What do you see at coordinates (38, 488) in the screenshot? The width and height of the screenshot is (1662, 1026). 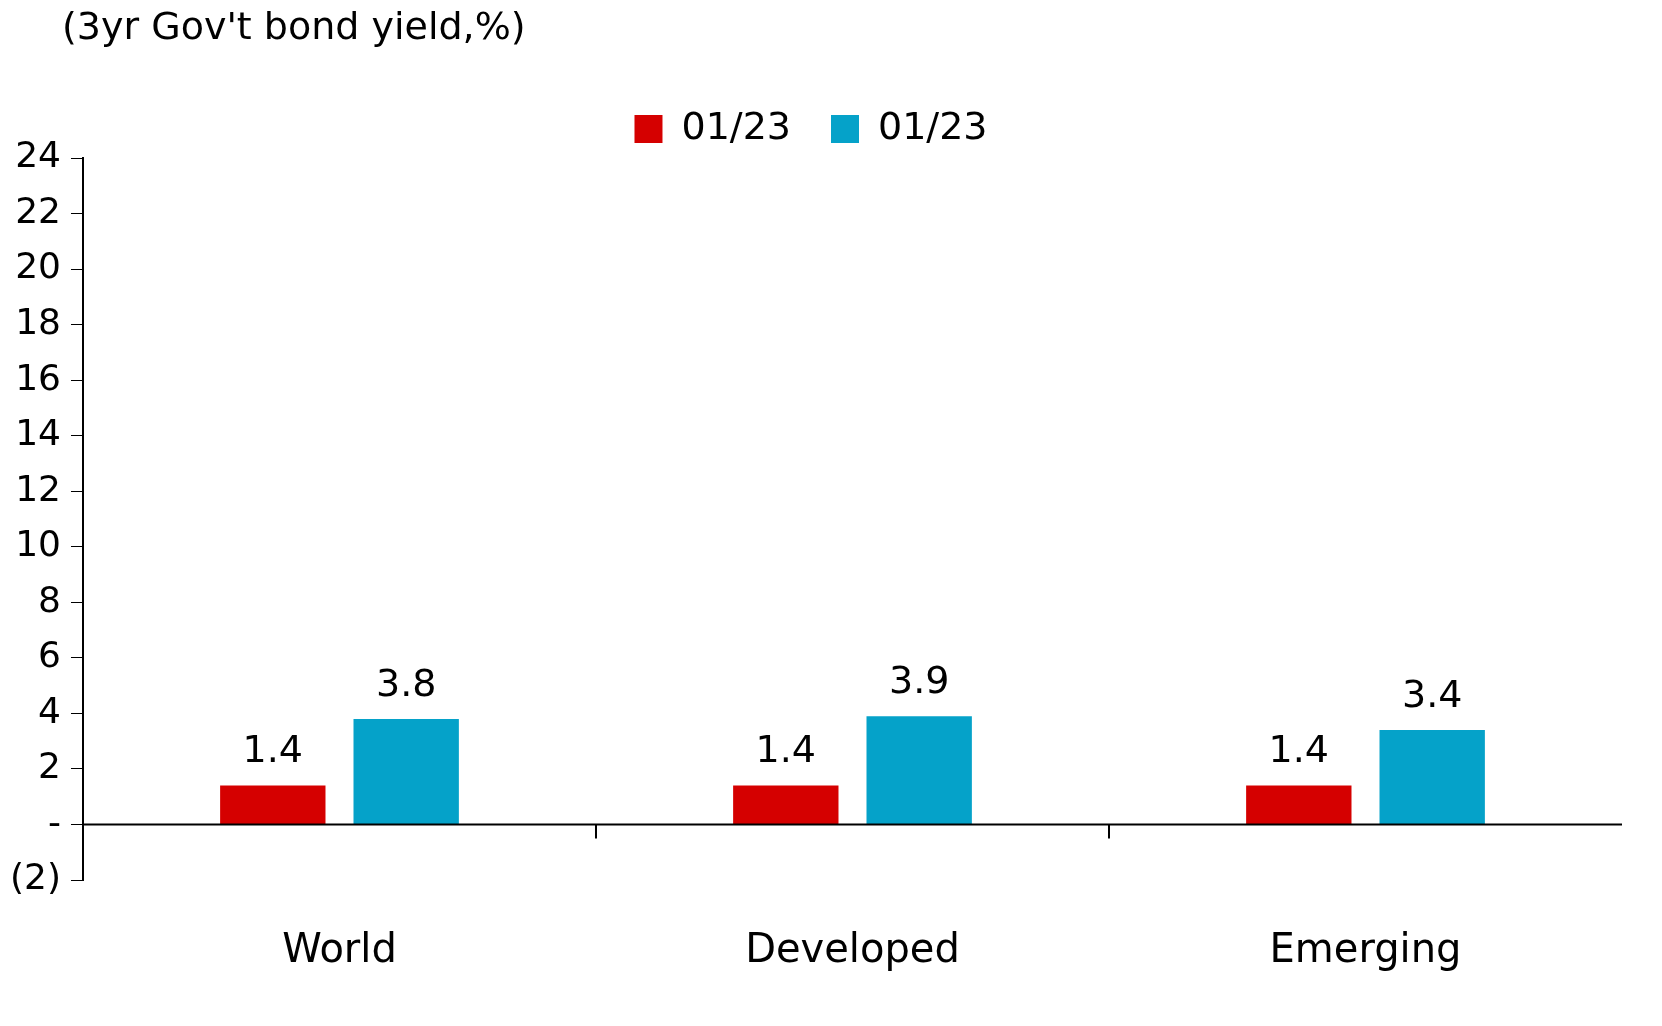 I see `y-tick-label: 12` at bounding box center [38, 488].